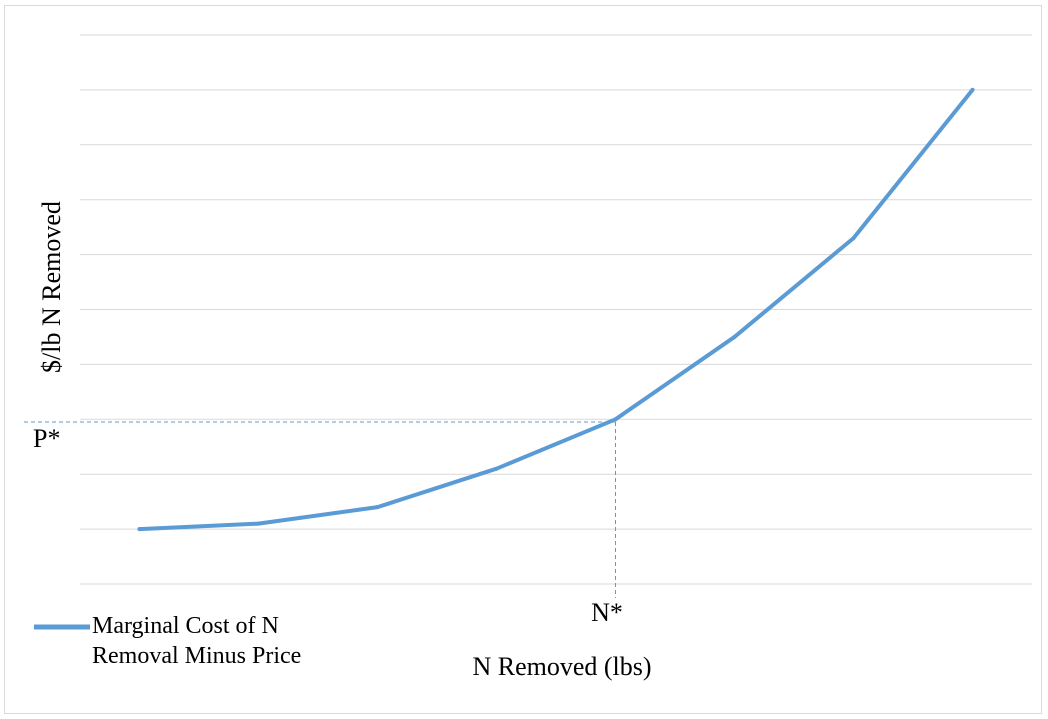  What do you see at coordinates (51, 287) in the screenshot?
I see `y-axis-label: $/lb N Removed` at bounding box center [51, 287].